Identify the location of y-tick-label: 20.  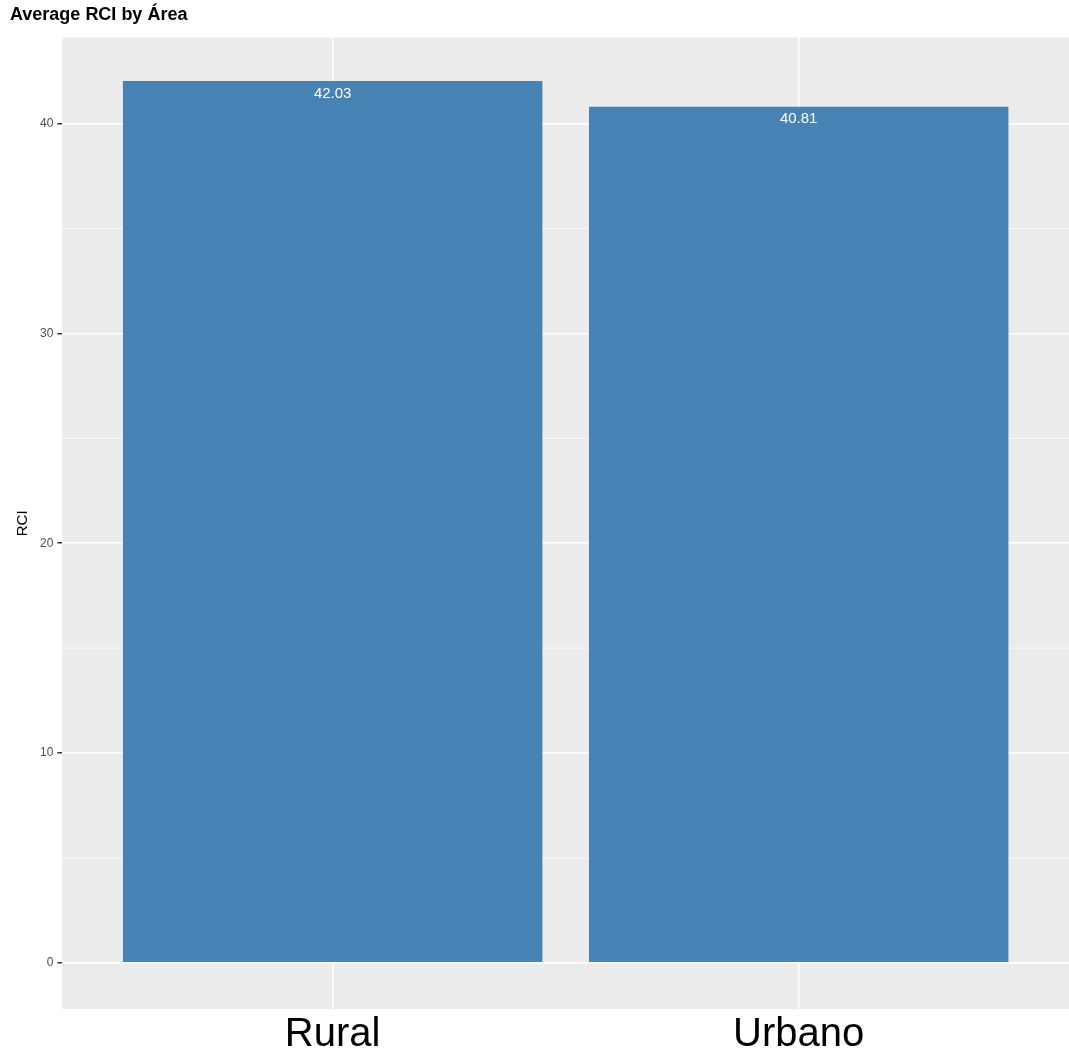
(46, 542).